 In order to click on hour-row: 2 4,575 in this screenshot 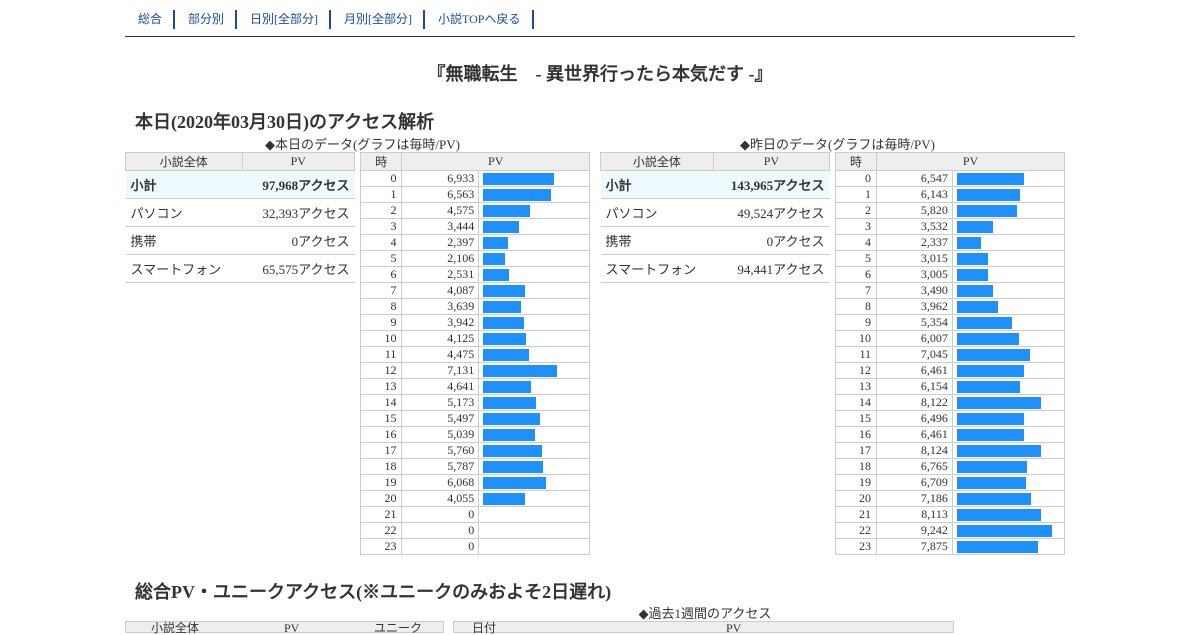, I will do `click(474, 210)`.